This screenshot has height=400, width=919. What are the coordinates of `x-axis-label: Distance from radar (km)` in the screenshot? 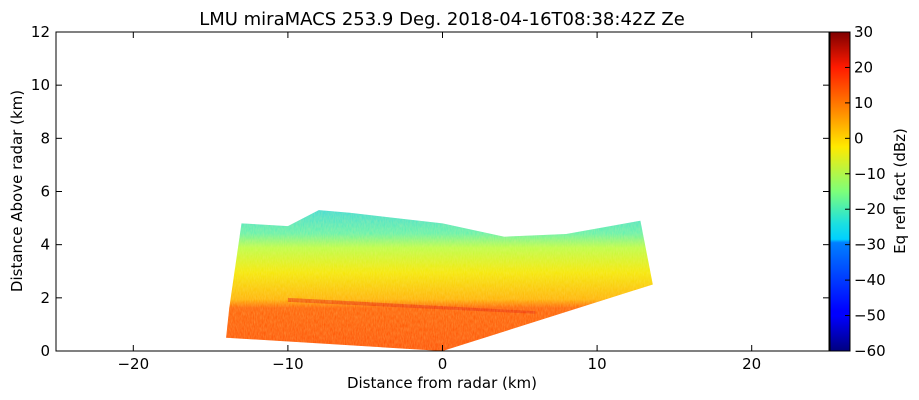 It's located at (442, 383).